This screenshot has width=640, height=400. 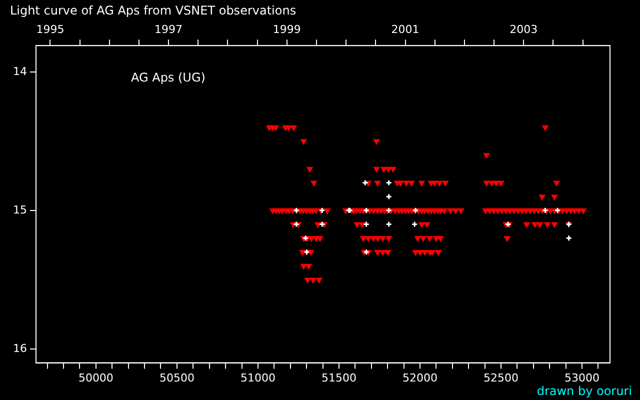 I want to click on x-tick-label: 52000, so click(x=420, y=377).